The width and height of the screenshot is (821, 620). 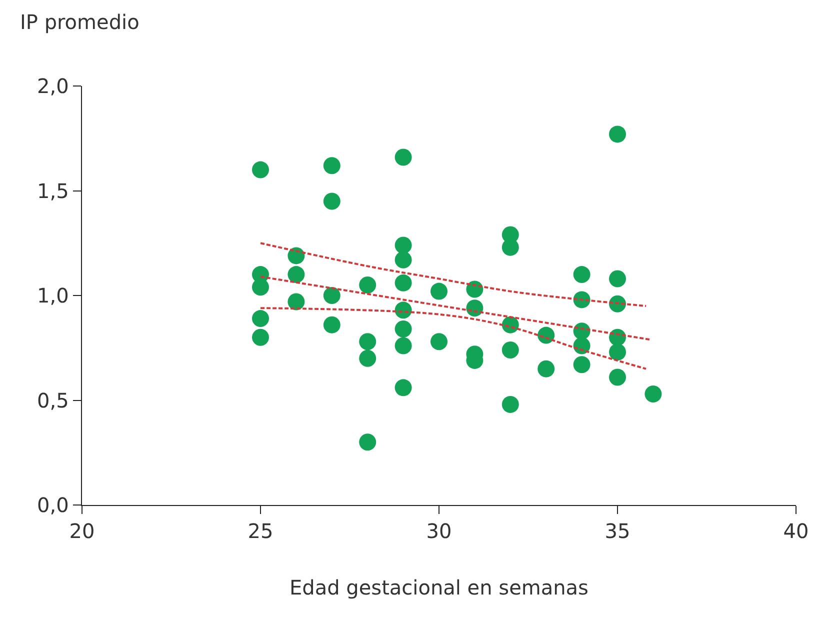 What do you see at coordinates (53, 400) in the screenshot?
I see `y-tick-label: 0,5` at bounding box center [53, 400].